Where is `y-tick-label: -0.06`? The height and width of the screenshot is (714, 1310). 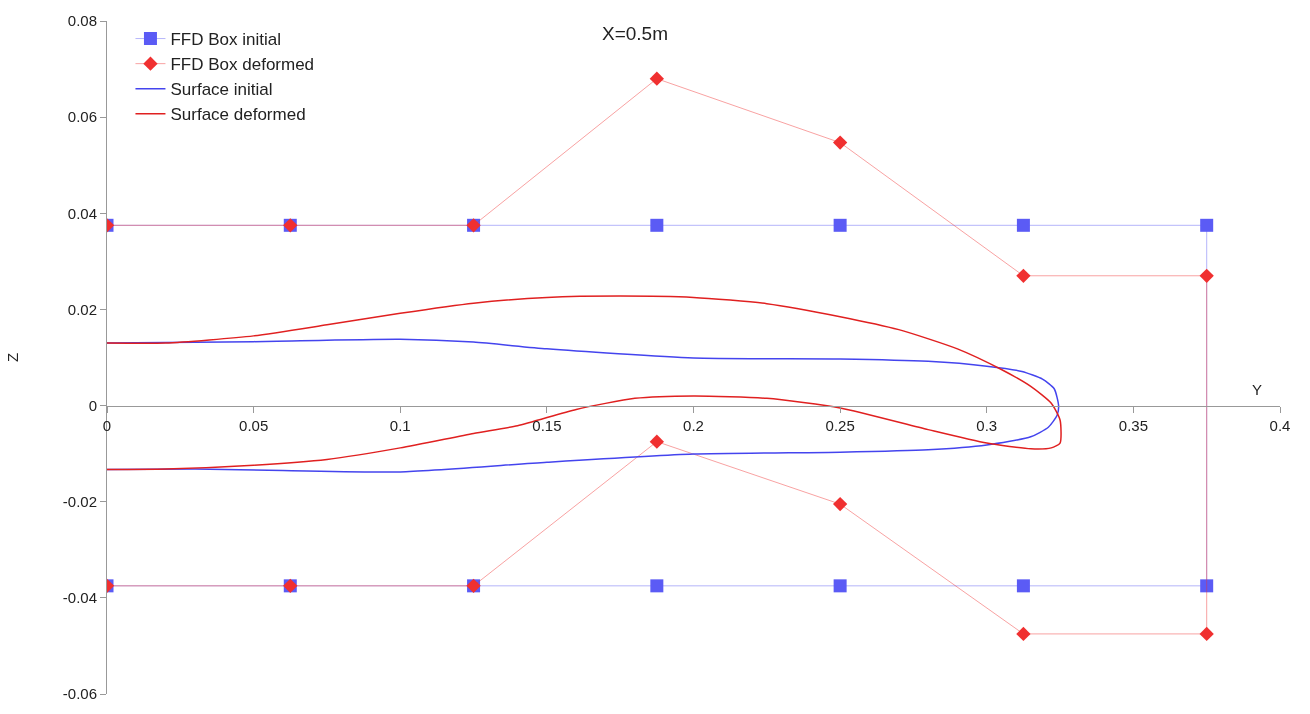 y-tick-label: -0.06 is located at coordinates (79, 694).